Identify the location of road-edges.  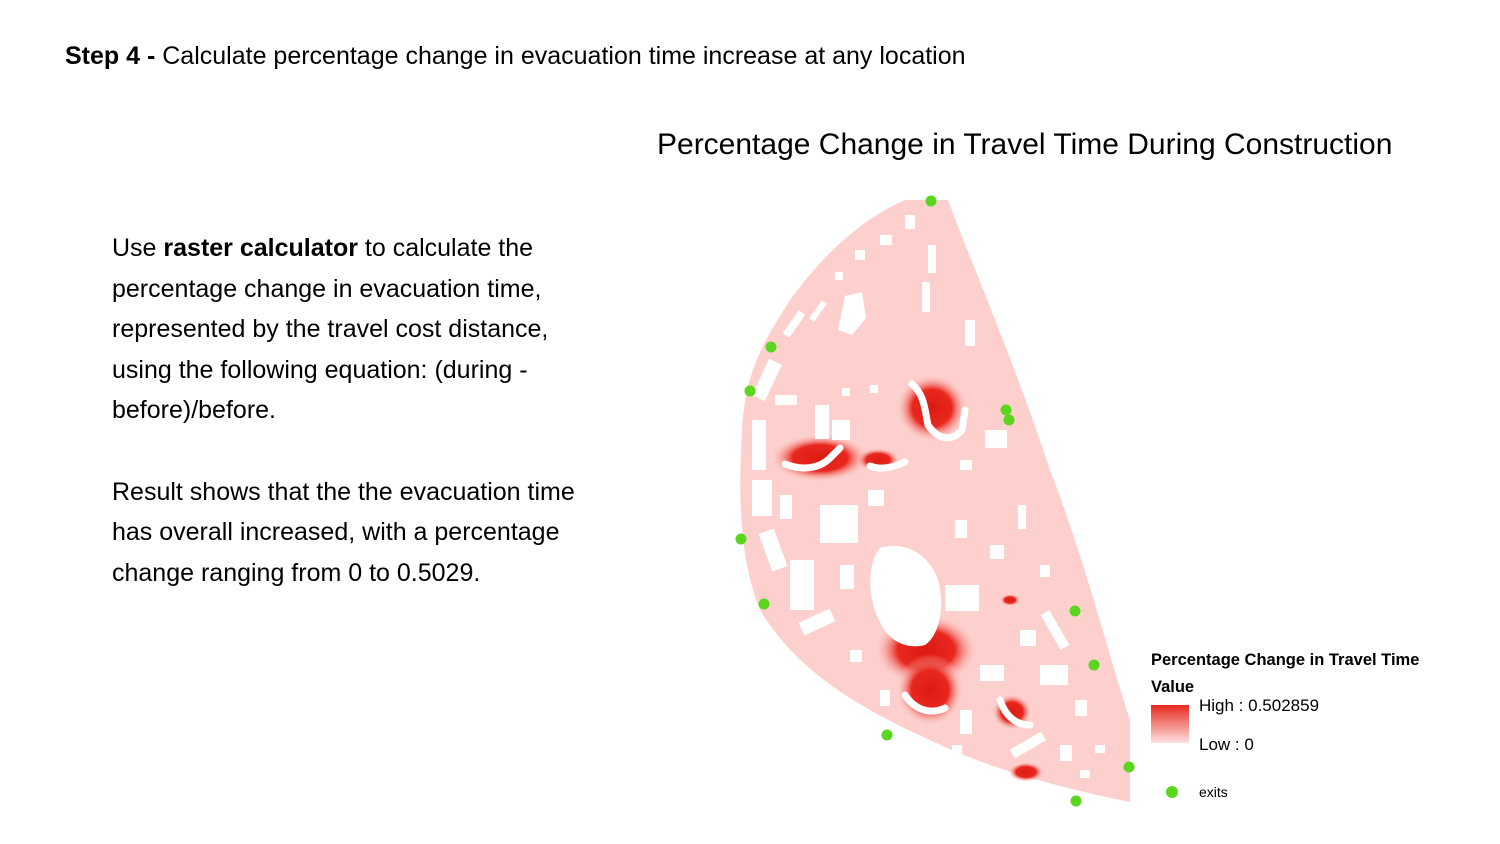
(907, 554).